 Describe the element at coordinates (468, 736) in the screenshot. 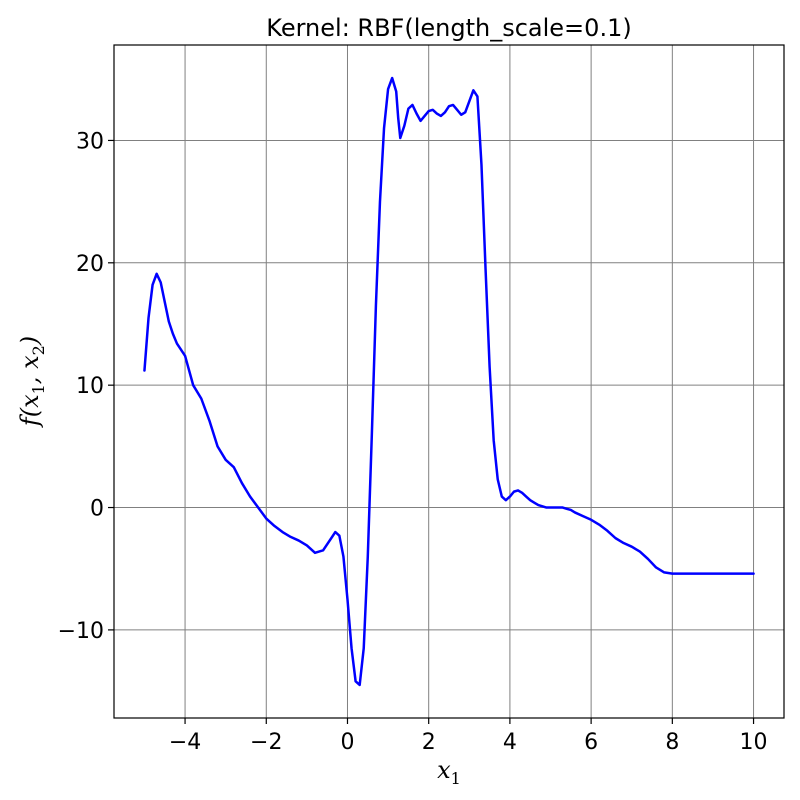

I see `x-ticks: −4 −2 0 2 4 6 8 10` at that location.